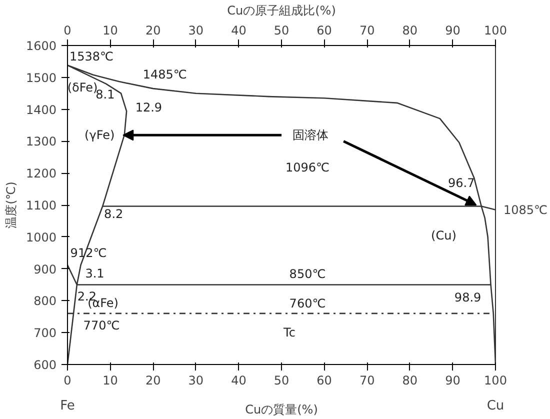  What do you see at coordinates (110, 31) in the screenshot?
I see `x-tick-label: 10` at bounding box center [110, 31].